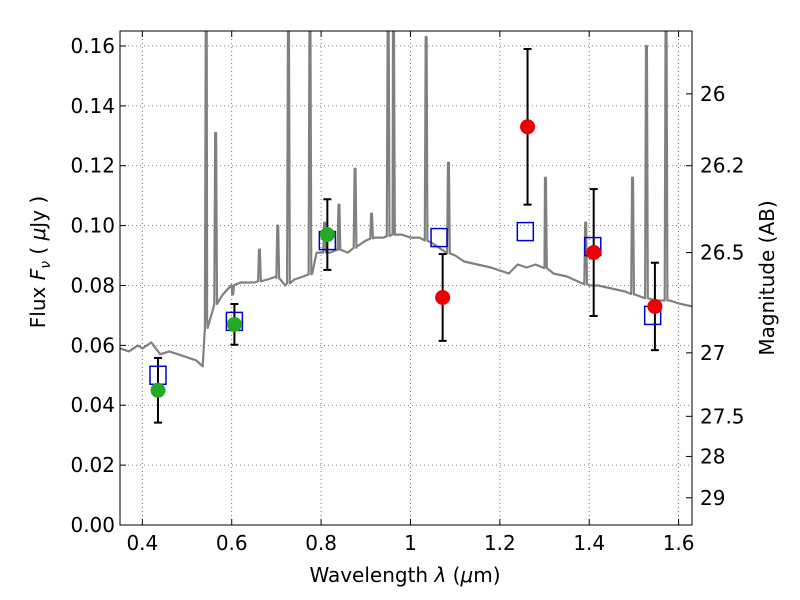 This screenshot has height=600, width=800. Describe the element at coordinates (767, 277) in the screenshot. I see `right-axis-label: Magnitude (AB)` at that location.